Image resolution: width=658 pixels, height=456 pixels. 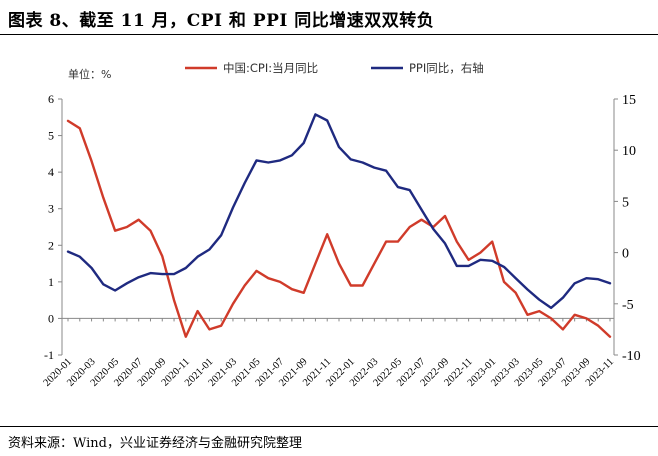 What do you see at coordinates (625, 202) in the screenshot?
I see `y-right-tick-label: 5` at bounding box center [625, 202].